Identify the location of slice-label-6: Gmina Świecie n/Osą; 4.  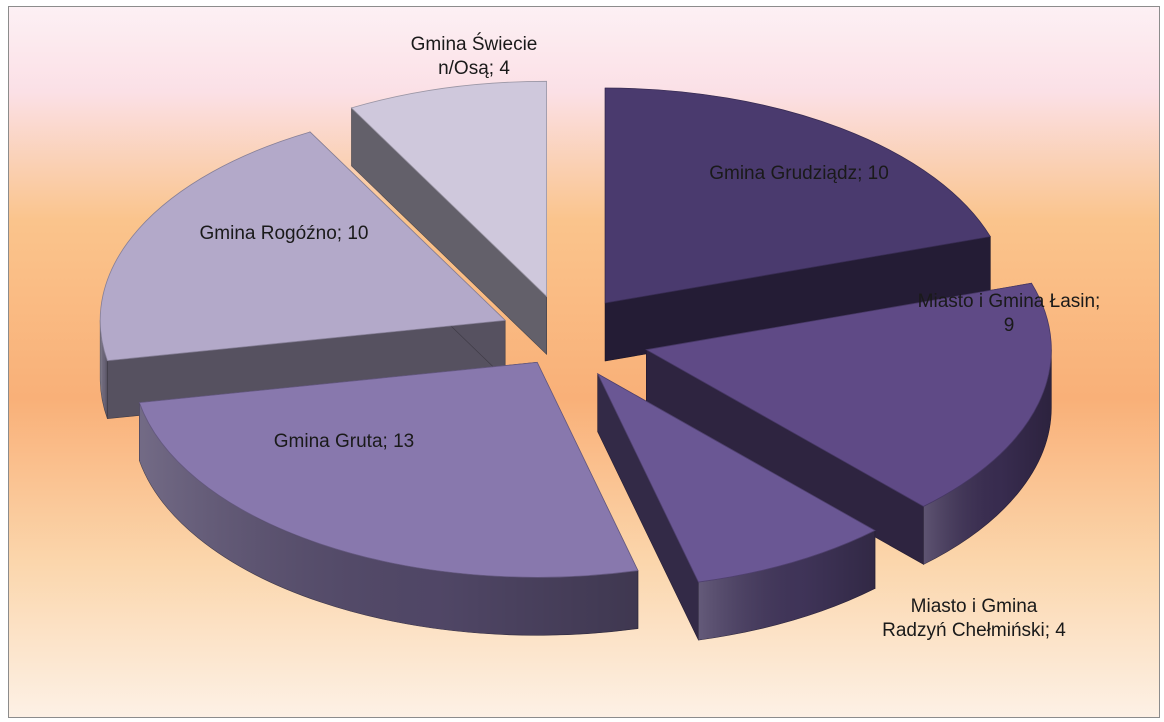
(474, 56).